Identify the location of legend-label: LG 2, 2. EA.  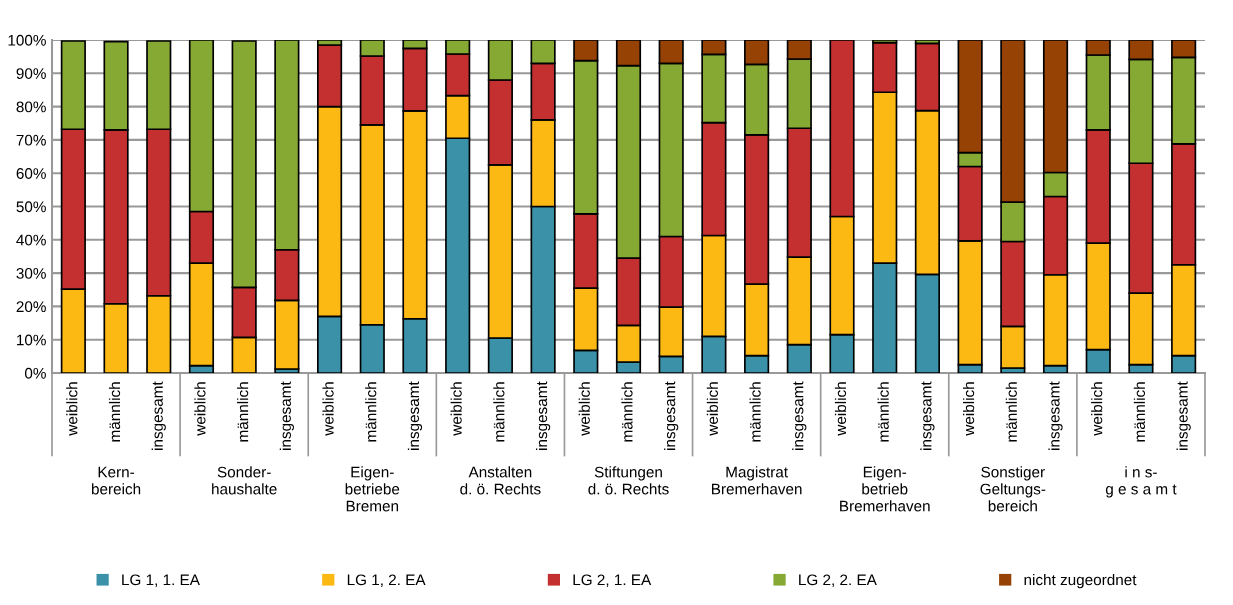
(838, 581).